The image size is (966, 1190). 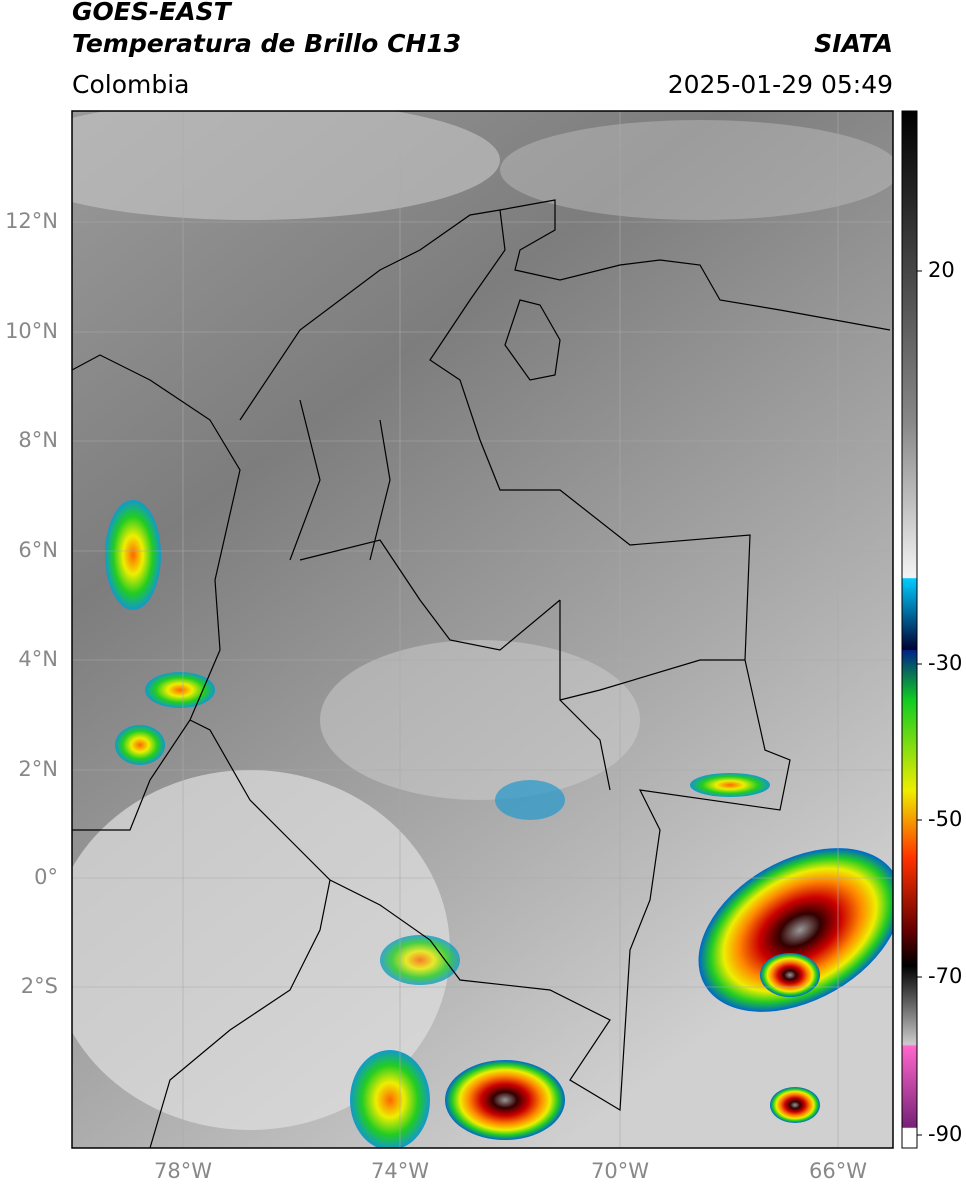 I want to click on lat-label: 2°N, so click(x=38, y=769).